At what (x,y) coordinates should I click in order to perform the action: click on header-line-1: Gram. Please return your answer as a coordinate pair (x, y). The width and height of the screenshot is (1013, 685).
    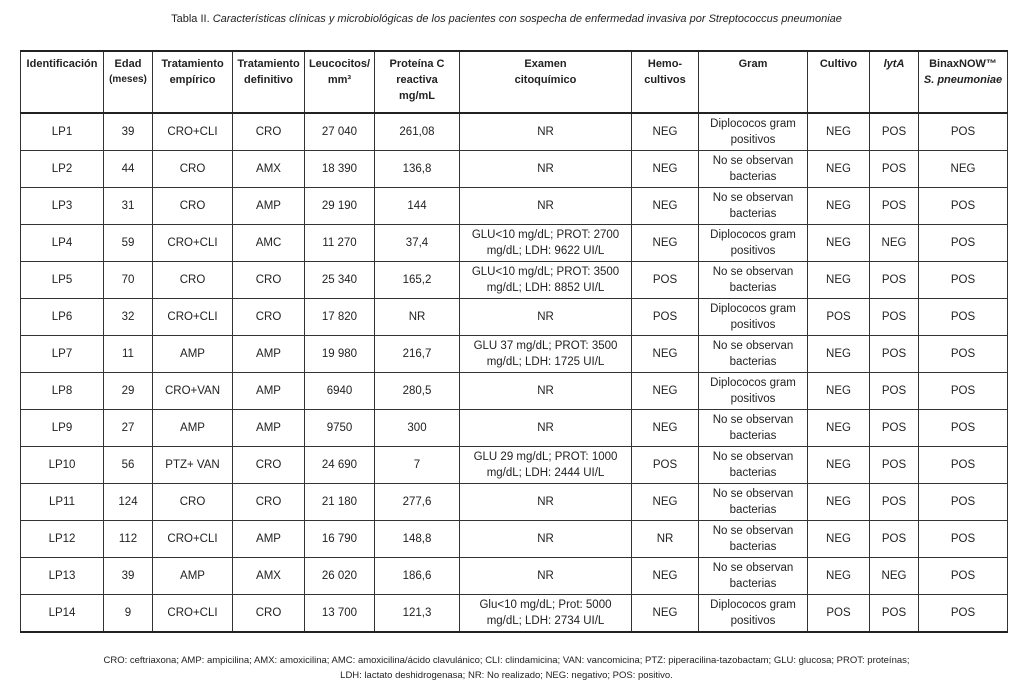
    Looking at the image, I should click on (753, 64).